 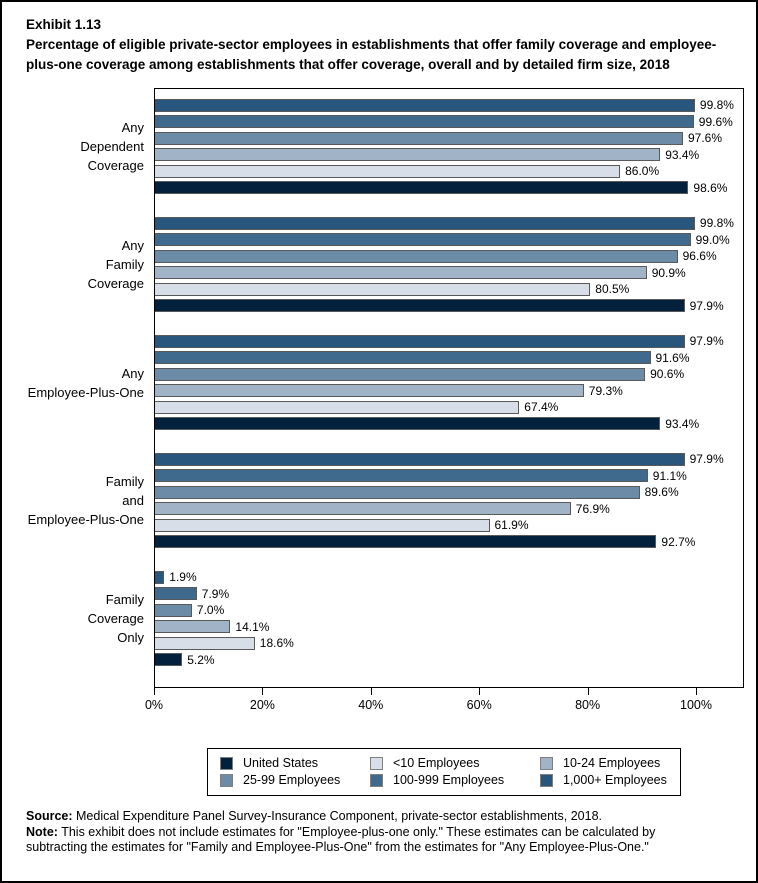 What do you see at coordinates (449, 780) in the screenshot?
I see `legend-label: 100-999 Employees` at bounding box center [449, 780].